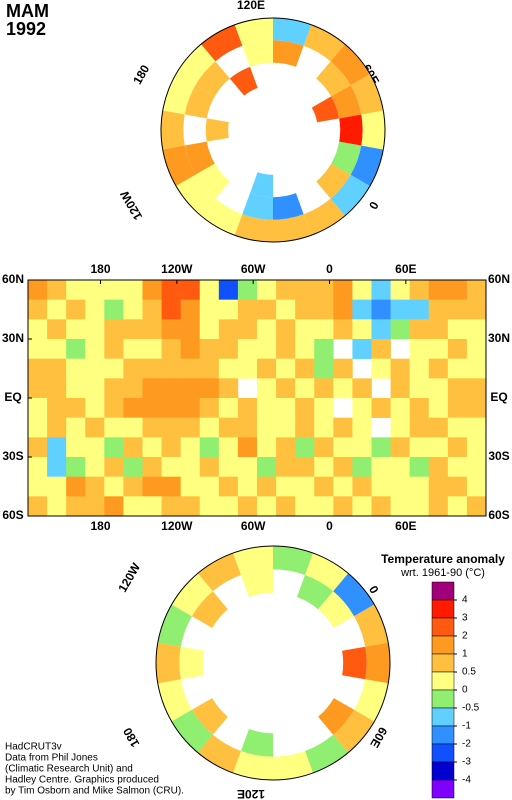  I want to click on credit-line: Hadley Centre. Graphics produced, so click(82, 780).